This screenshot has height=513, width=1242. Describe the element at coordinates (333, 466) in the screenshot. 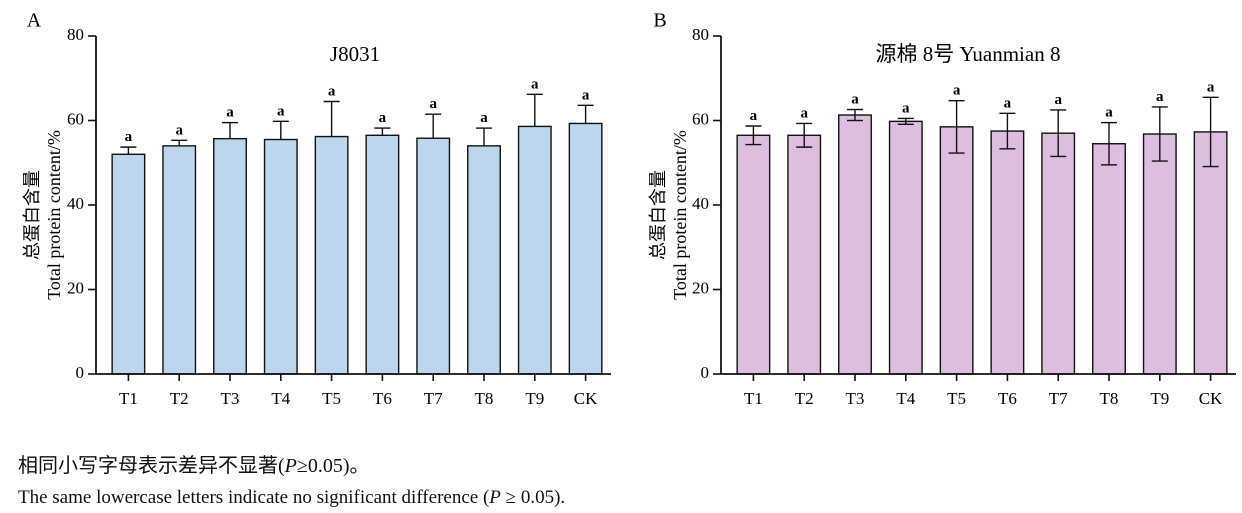

I see `caption-cn-rest: ≥0.05)。` at that location.